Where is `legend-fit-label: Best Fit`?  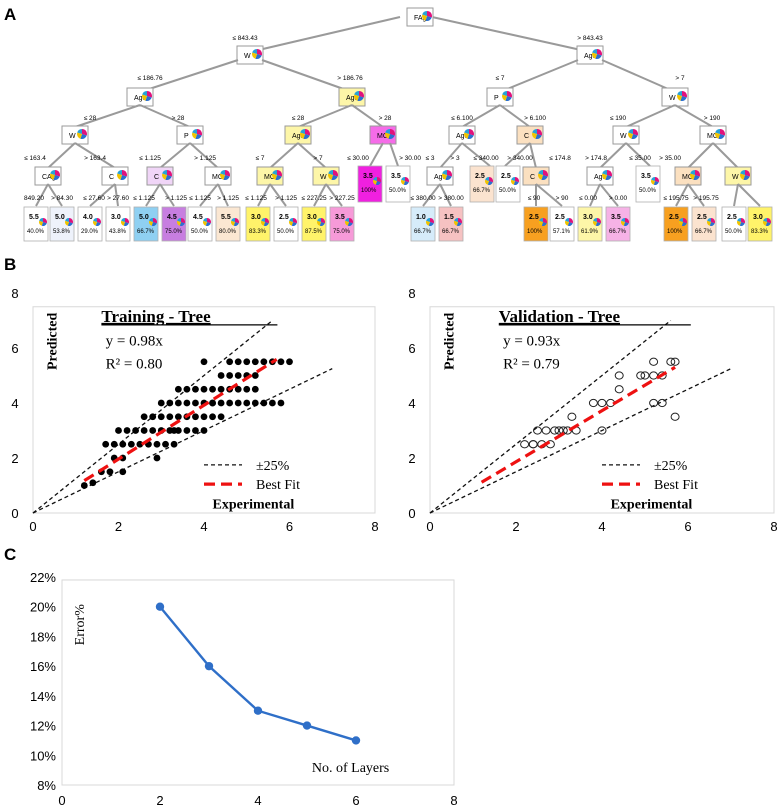 legend-fit-label: Best Fit is located at coordinates (676, 485).